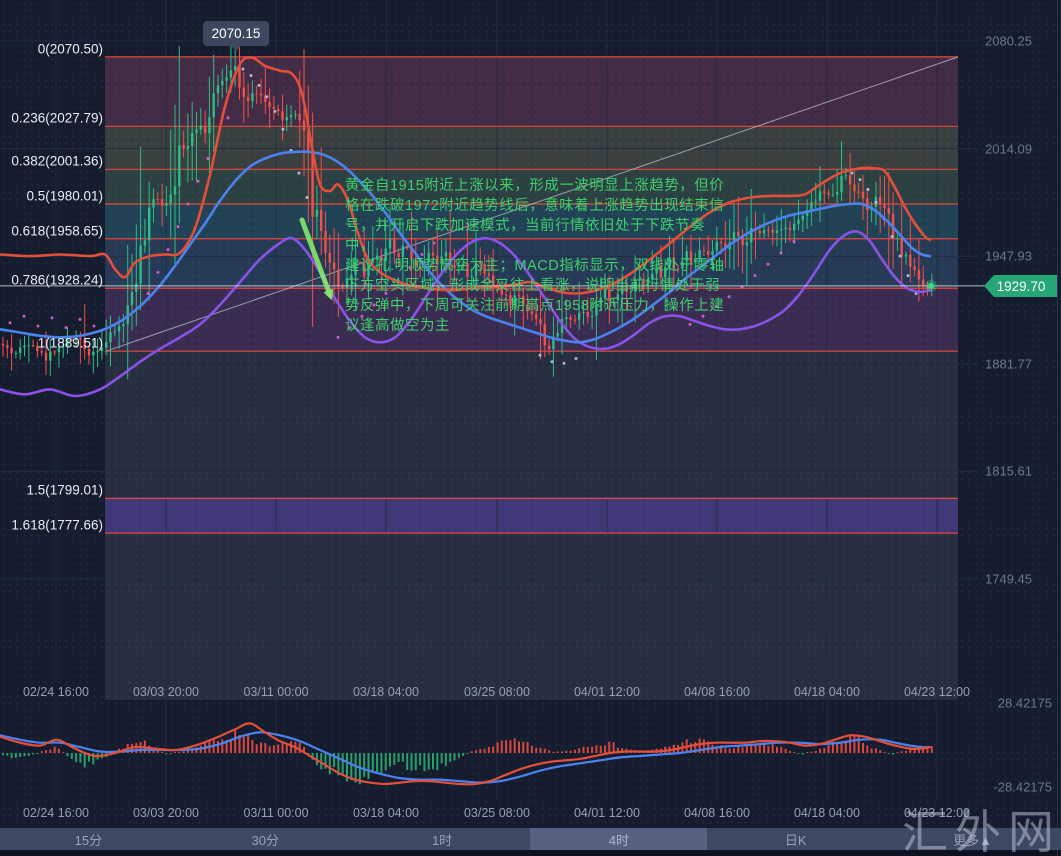  I want to click on price-axis-label: 1881.77, so click(1008, 364).